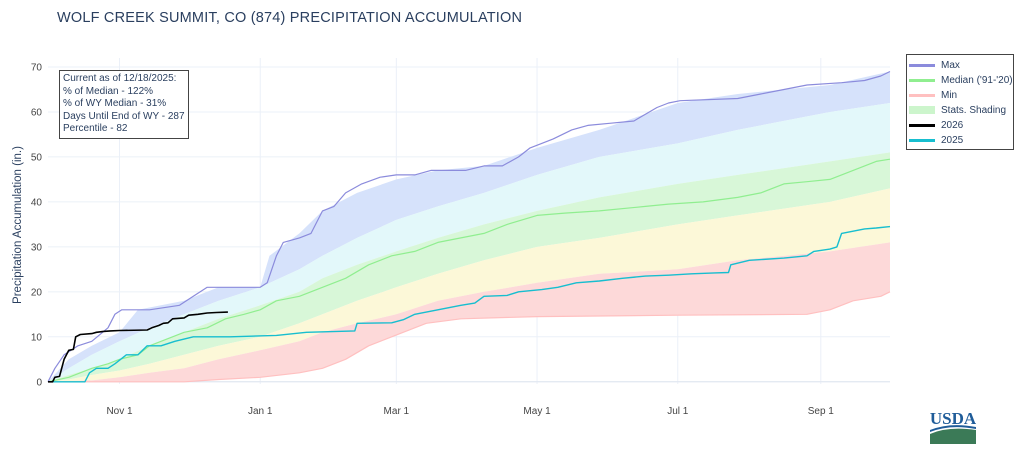 This screenshot has height=460, width=1024. I want to click on legend-item-2026: 2026, so click(936, 125).